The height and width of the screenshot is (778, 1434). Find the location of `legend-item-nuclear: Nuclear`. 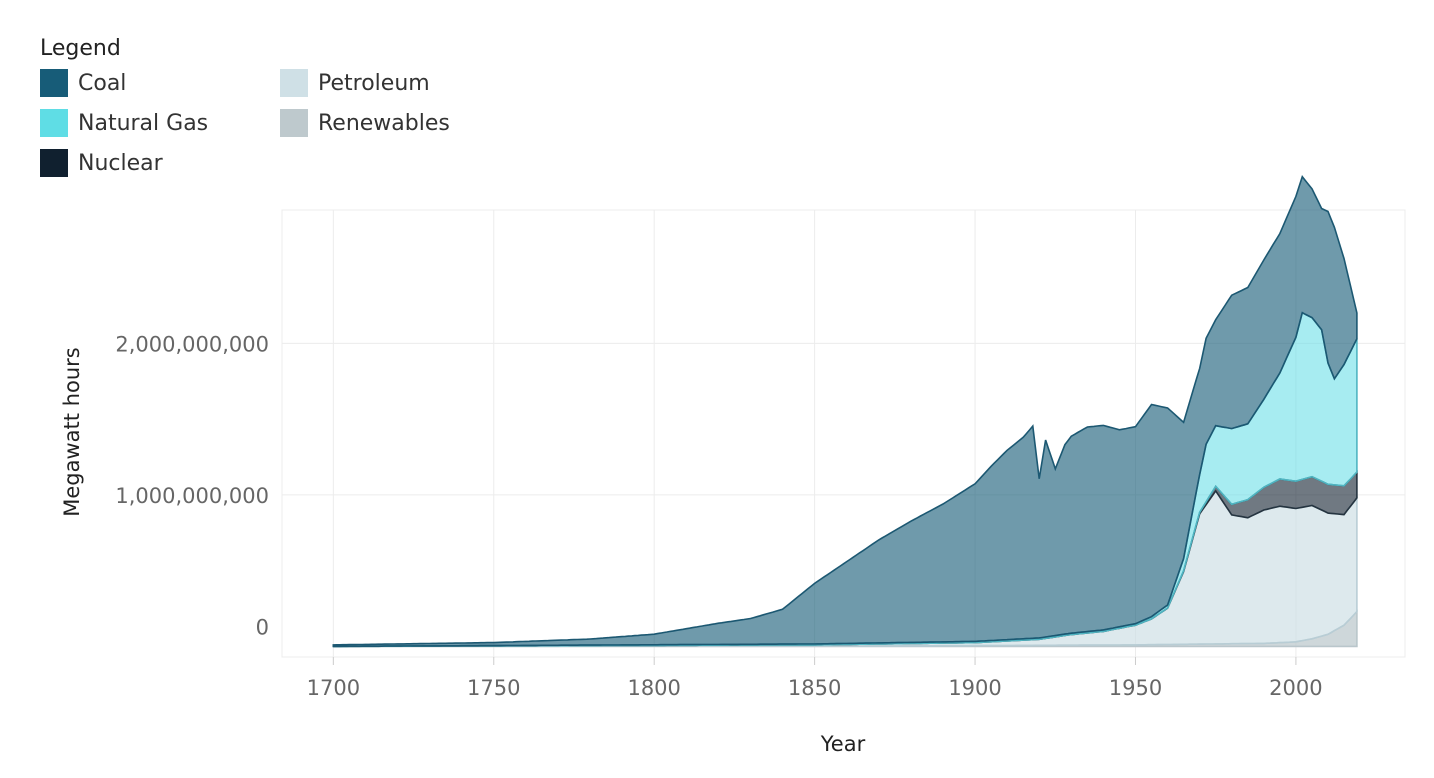

legend-item-nuclear: Nuclear is located at coordinates (160, 163).